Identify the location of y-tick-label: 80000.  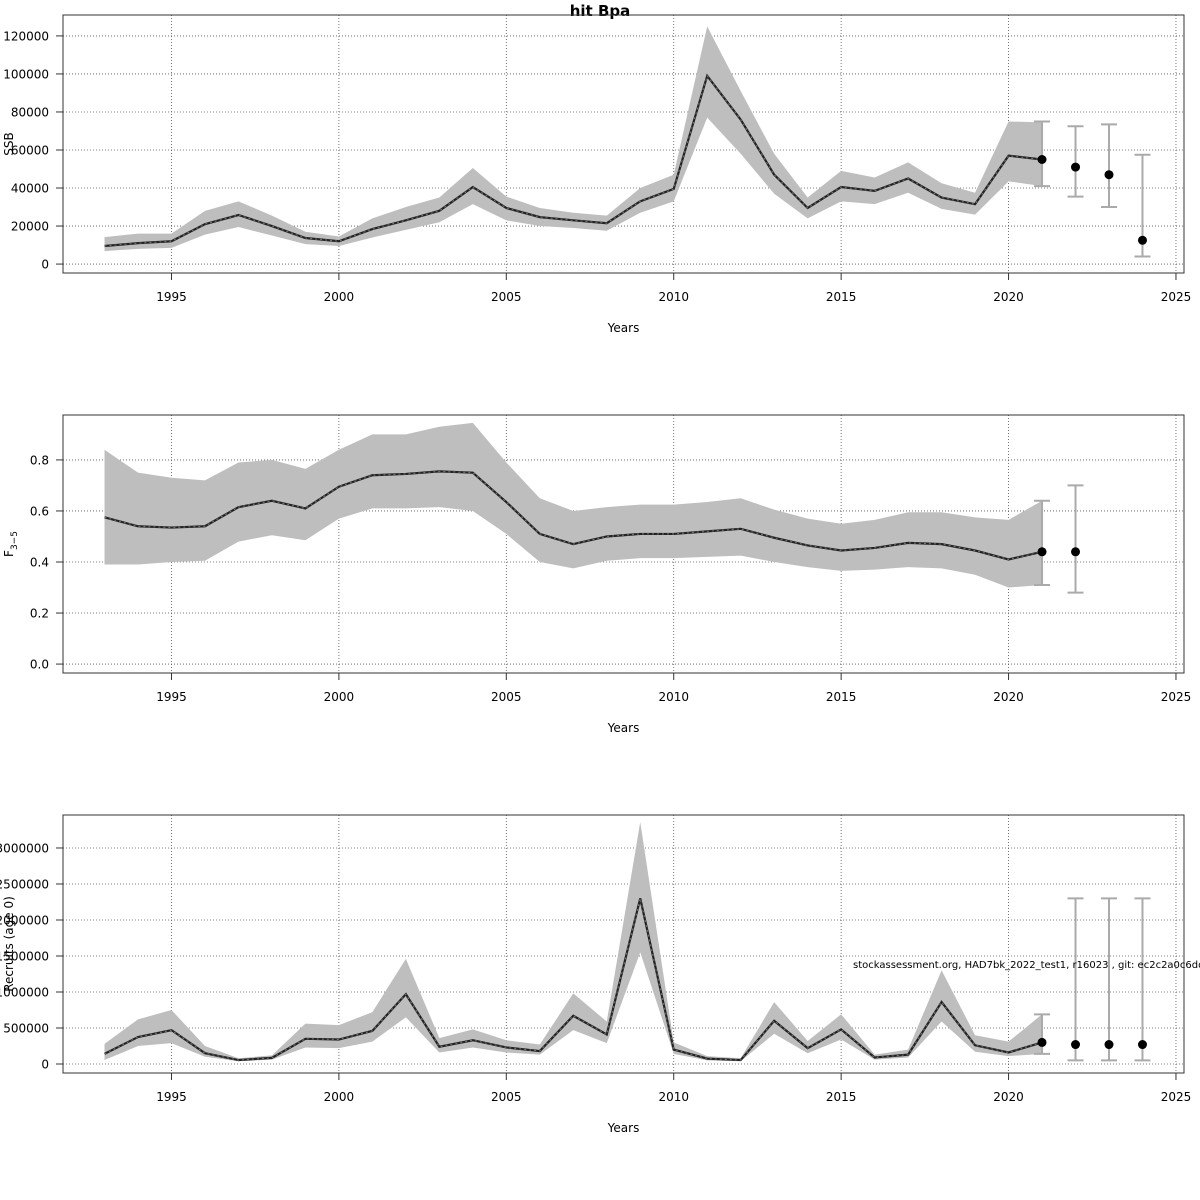
(30, 112).